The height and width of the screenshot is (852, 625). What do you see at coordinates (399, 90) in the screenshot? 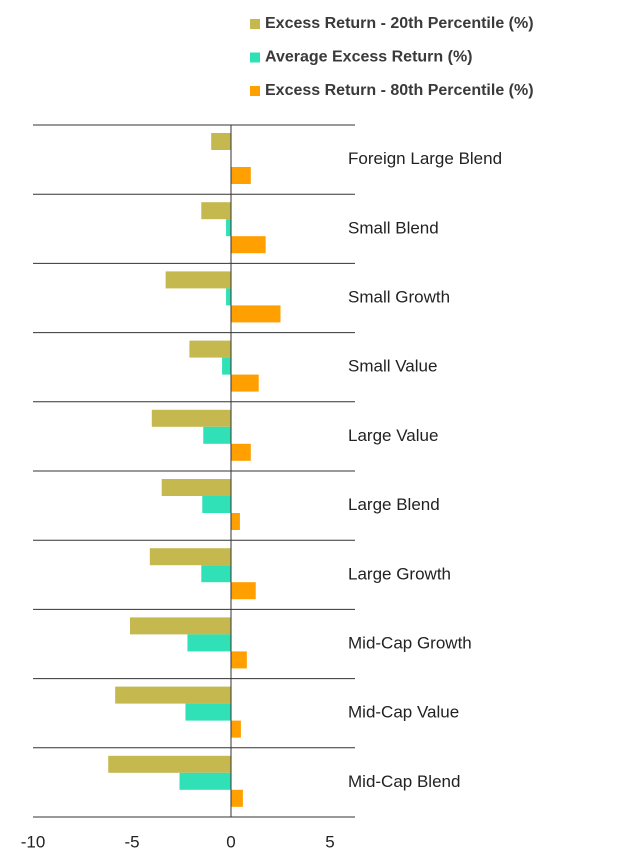
I see `legend-label: Excess Return - 80th Percentile (%)` at bounding box center [399, 90].